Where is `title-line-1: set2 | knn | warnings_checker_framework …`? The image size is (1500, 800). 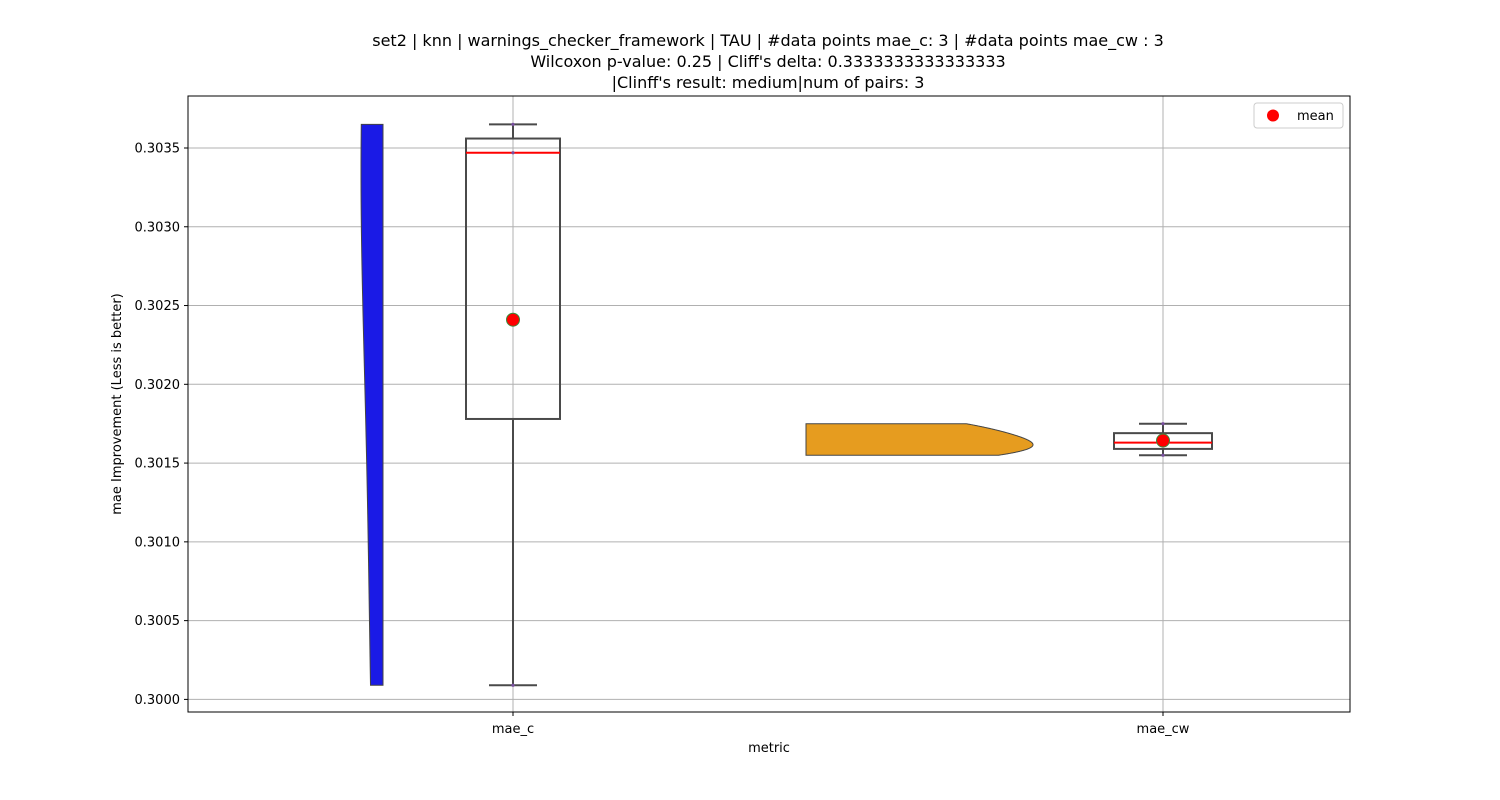
title-line-1: set2 | knn | warnings_checker_framework … is located at coordinates (768, 41).